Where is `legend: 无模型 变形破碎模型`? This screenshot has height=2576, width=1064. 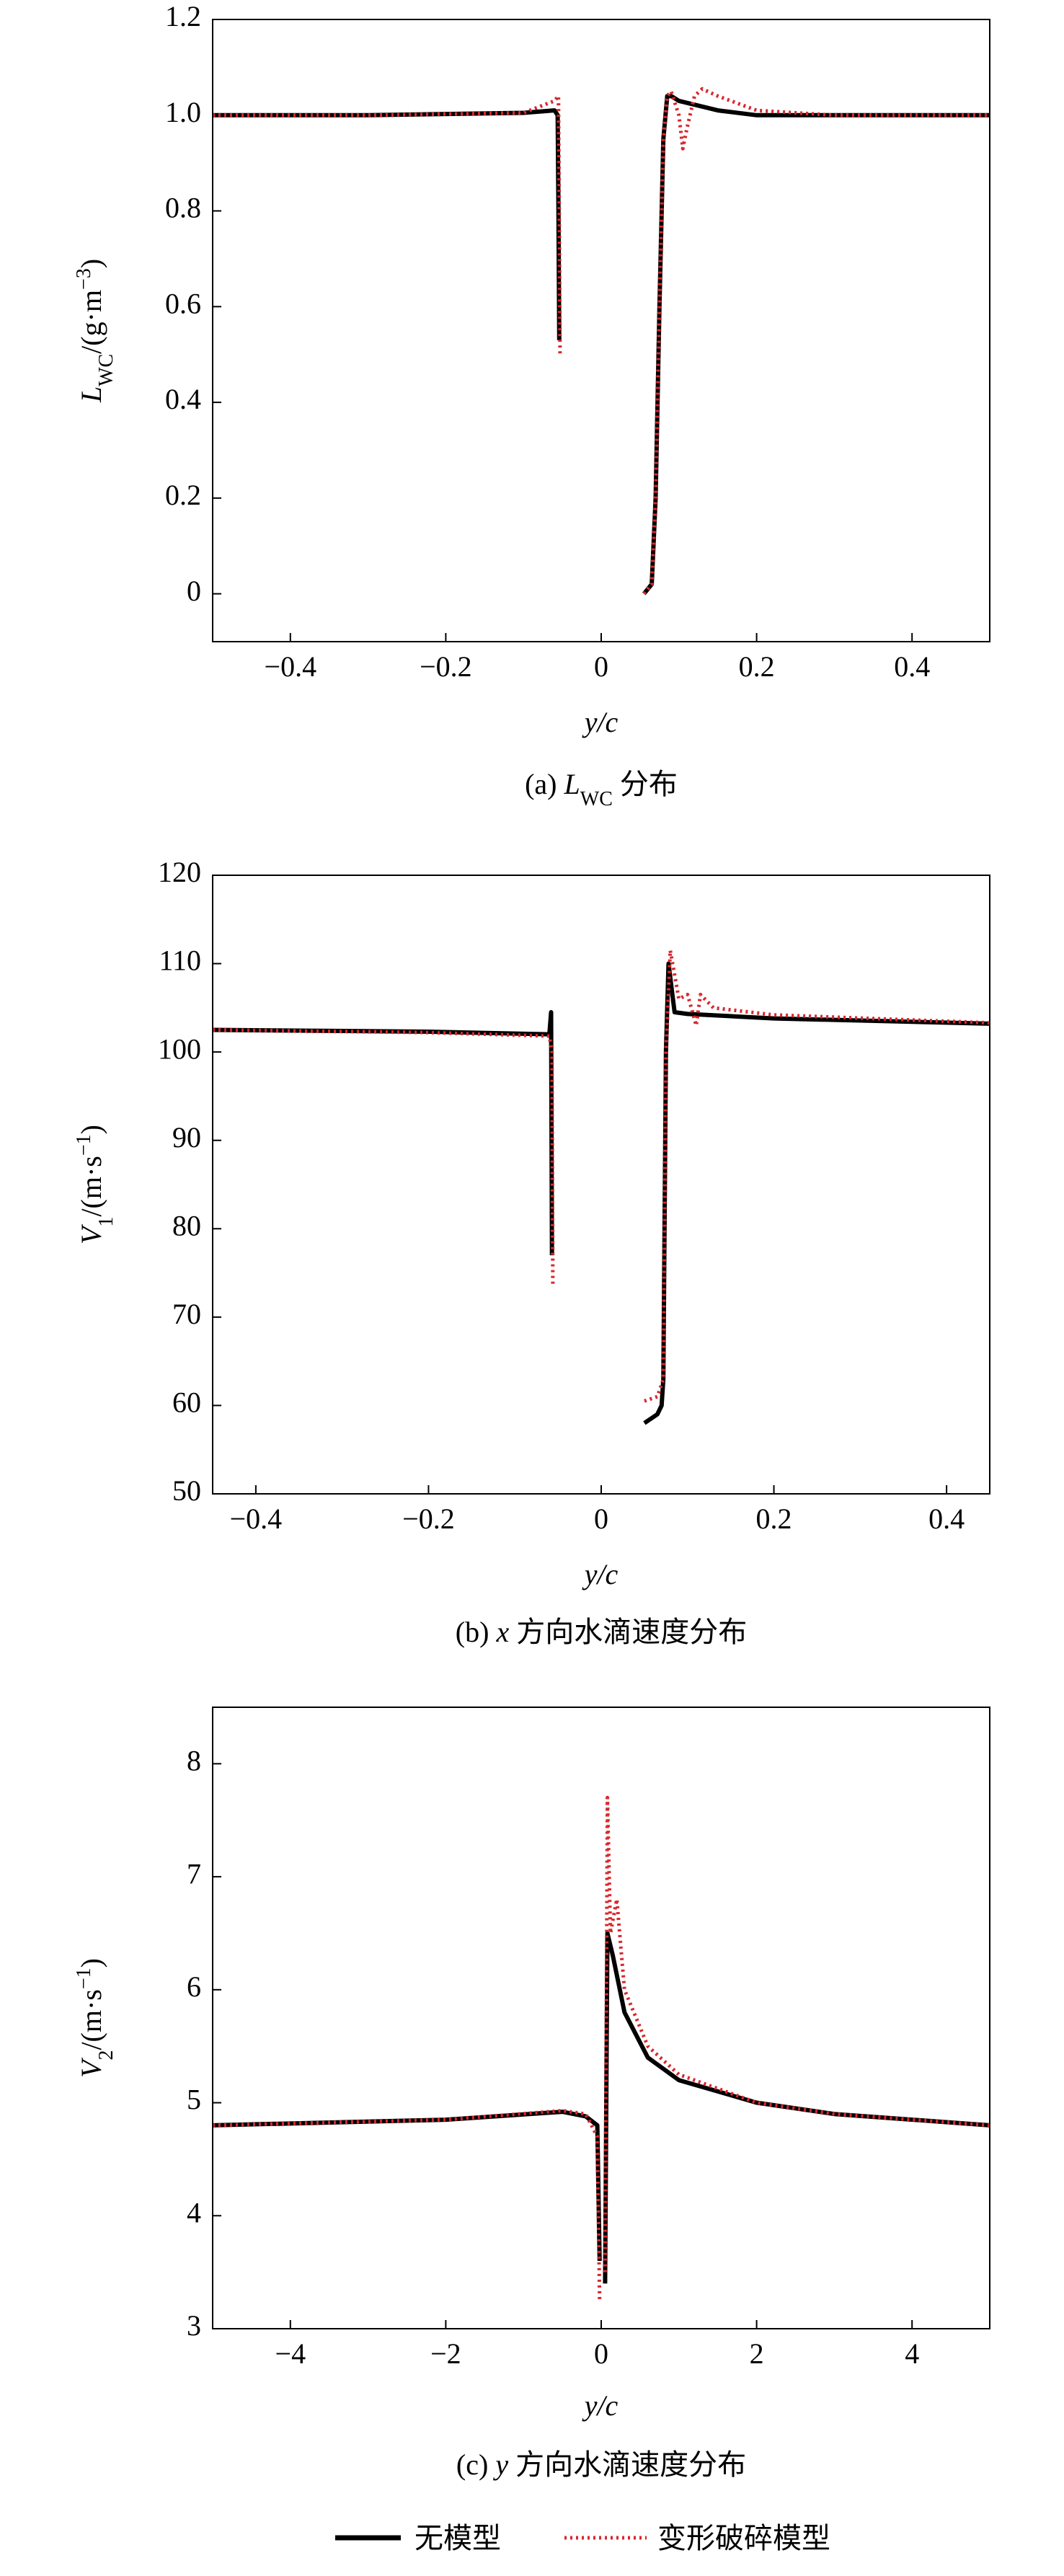 legend: 无模型 变形破碎模型 is located at coordinates (582, 2538).